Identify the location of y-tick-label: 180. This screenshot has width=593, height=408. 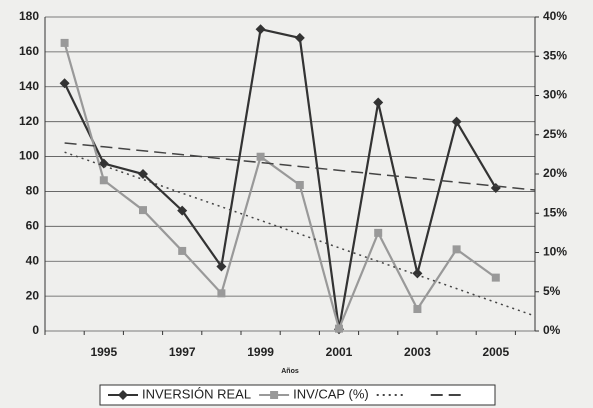
(29, 16).